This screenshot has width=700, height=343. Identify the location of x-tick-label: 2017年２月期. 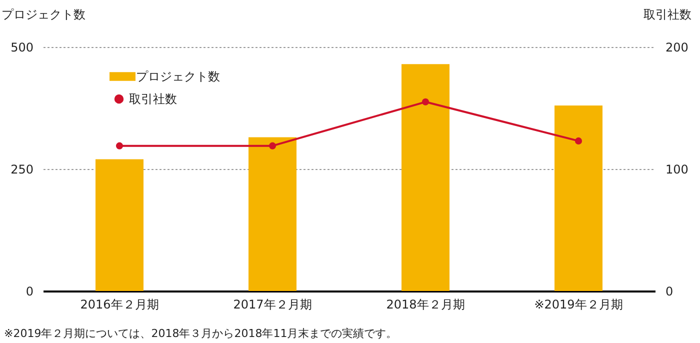
(272, 305).